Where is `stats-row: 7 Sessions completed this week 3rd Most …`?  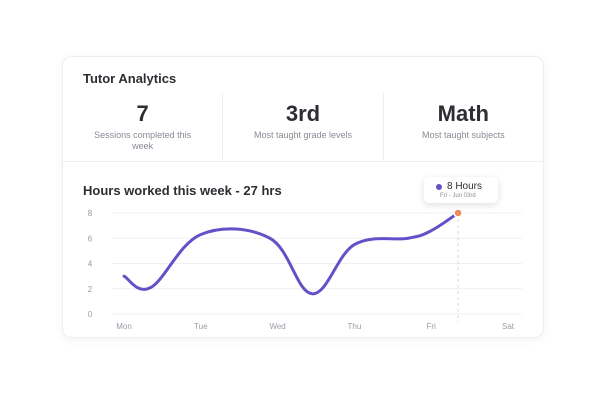
stats-row: 7 Sessions completed this week 3rd Most … is located at coordinates (303, 127).